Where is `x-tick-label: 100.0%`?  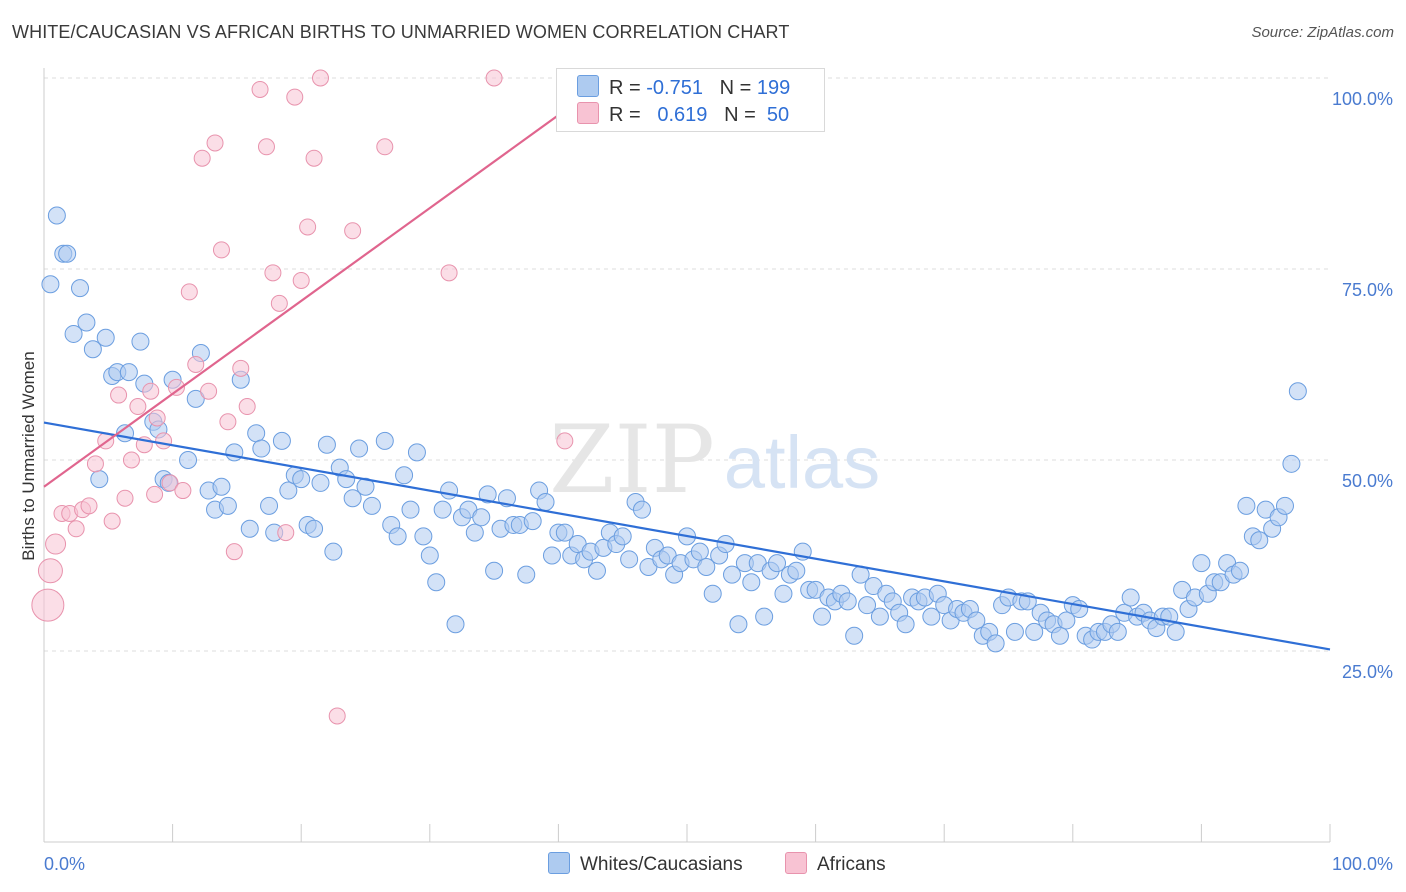 x-tick-label: 100.0% is located at coordinates (1362, 864).